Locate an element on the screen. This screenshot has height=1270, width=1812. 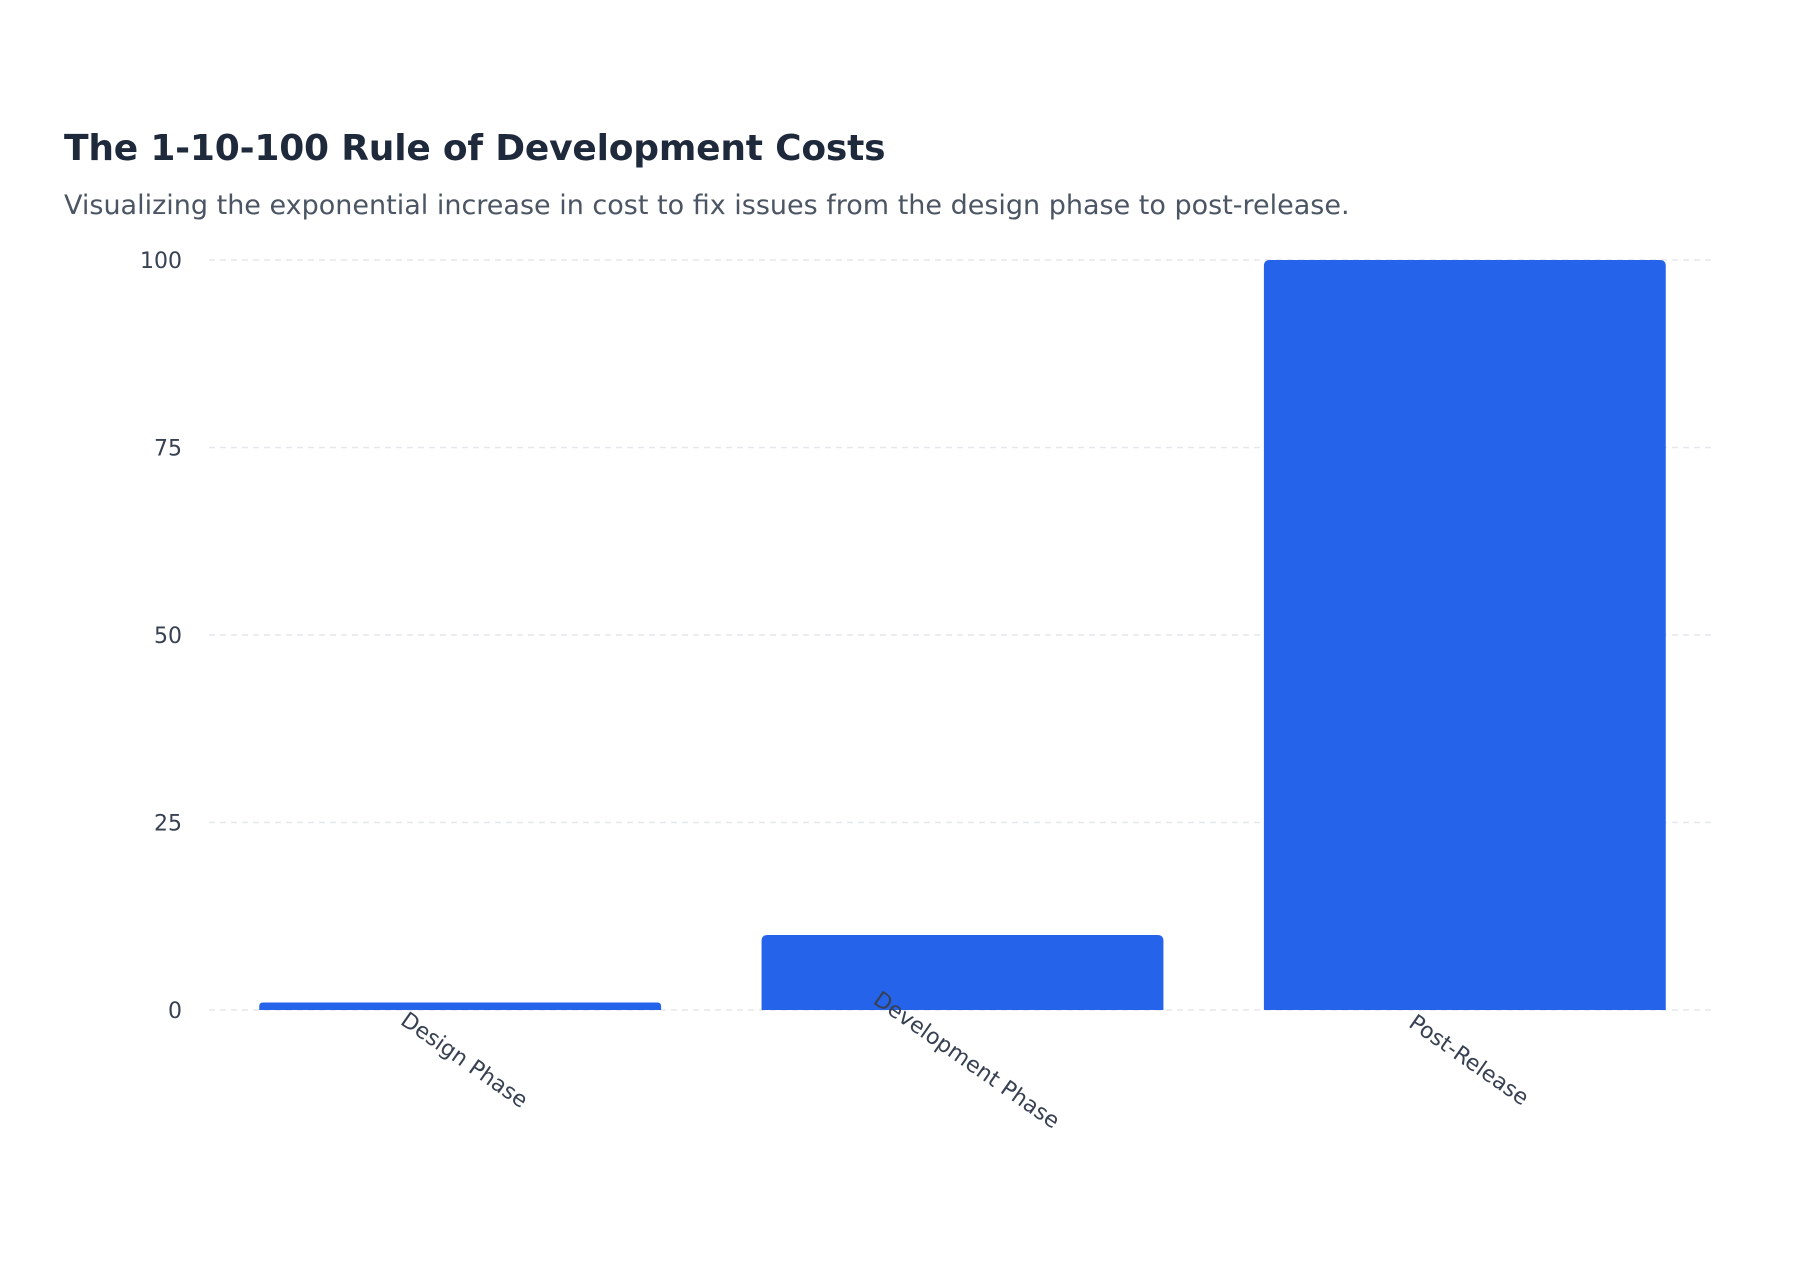
y-tick-label: 25 is located at coordinates (168, 824).